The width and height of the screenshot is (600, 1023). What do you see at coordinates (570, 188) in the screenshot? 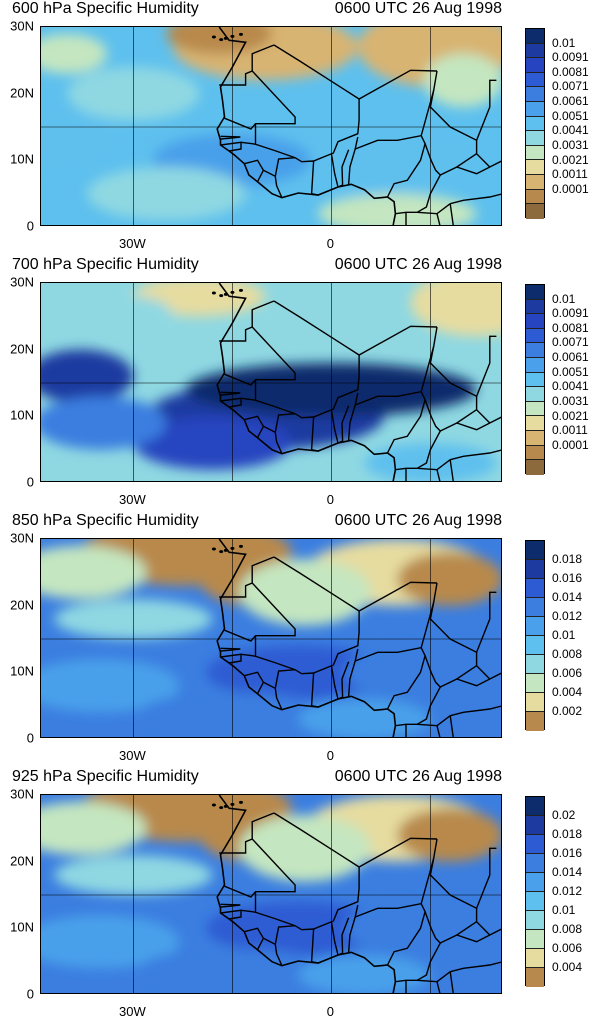
I see `colorbar-label: 0.0001` at bounding box center [570, 188].